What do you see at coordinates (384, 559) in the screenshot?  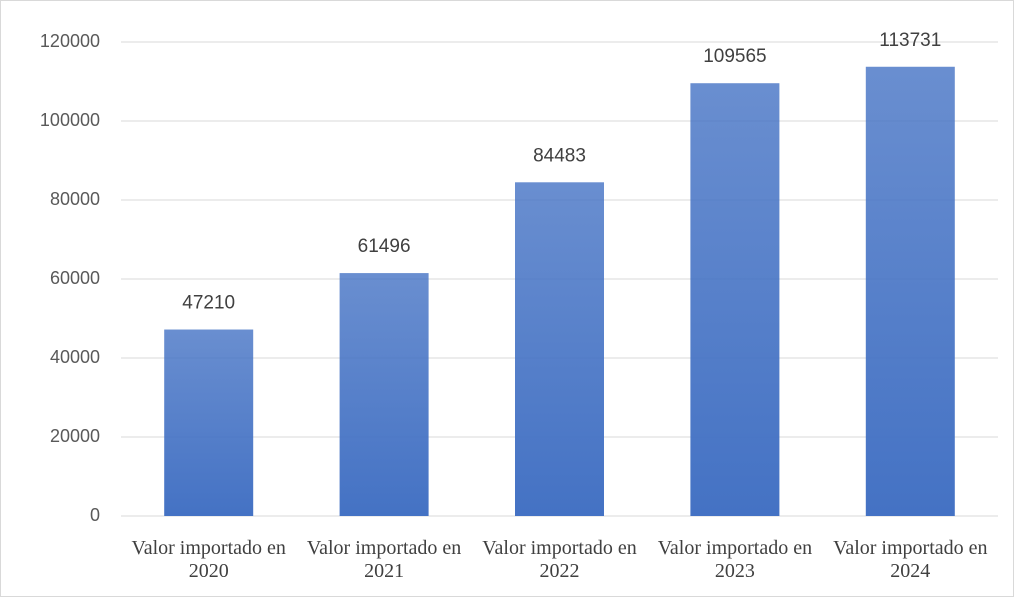 I see `x-tick-label: Valor importado en 2021` at bounding box center [384, 559].